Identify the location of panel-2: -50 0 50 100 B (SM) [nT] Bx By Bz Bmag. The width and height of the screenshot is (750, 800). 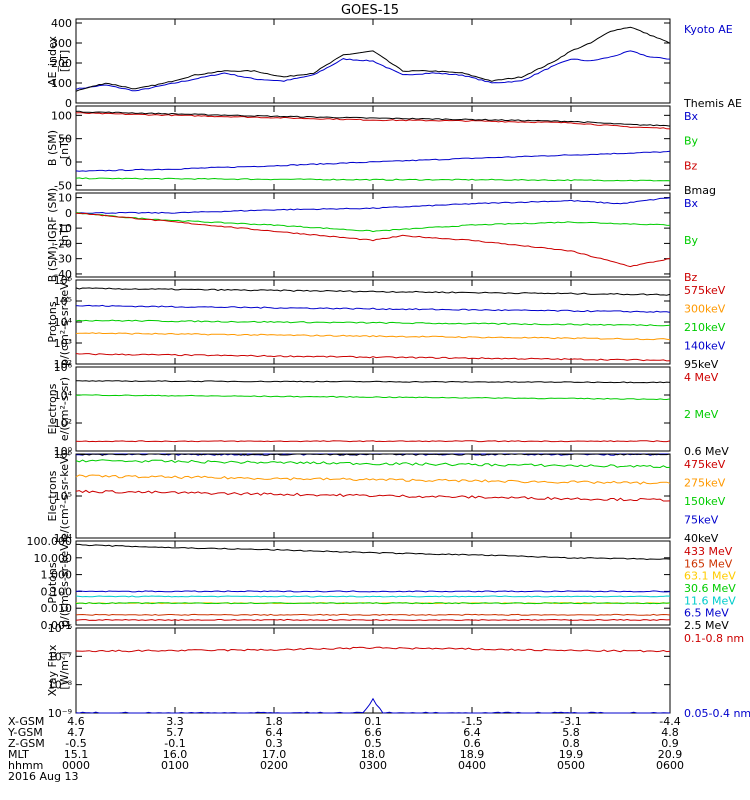
(381, 151).